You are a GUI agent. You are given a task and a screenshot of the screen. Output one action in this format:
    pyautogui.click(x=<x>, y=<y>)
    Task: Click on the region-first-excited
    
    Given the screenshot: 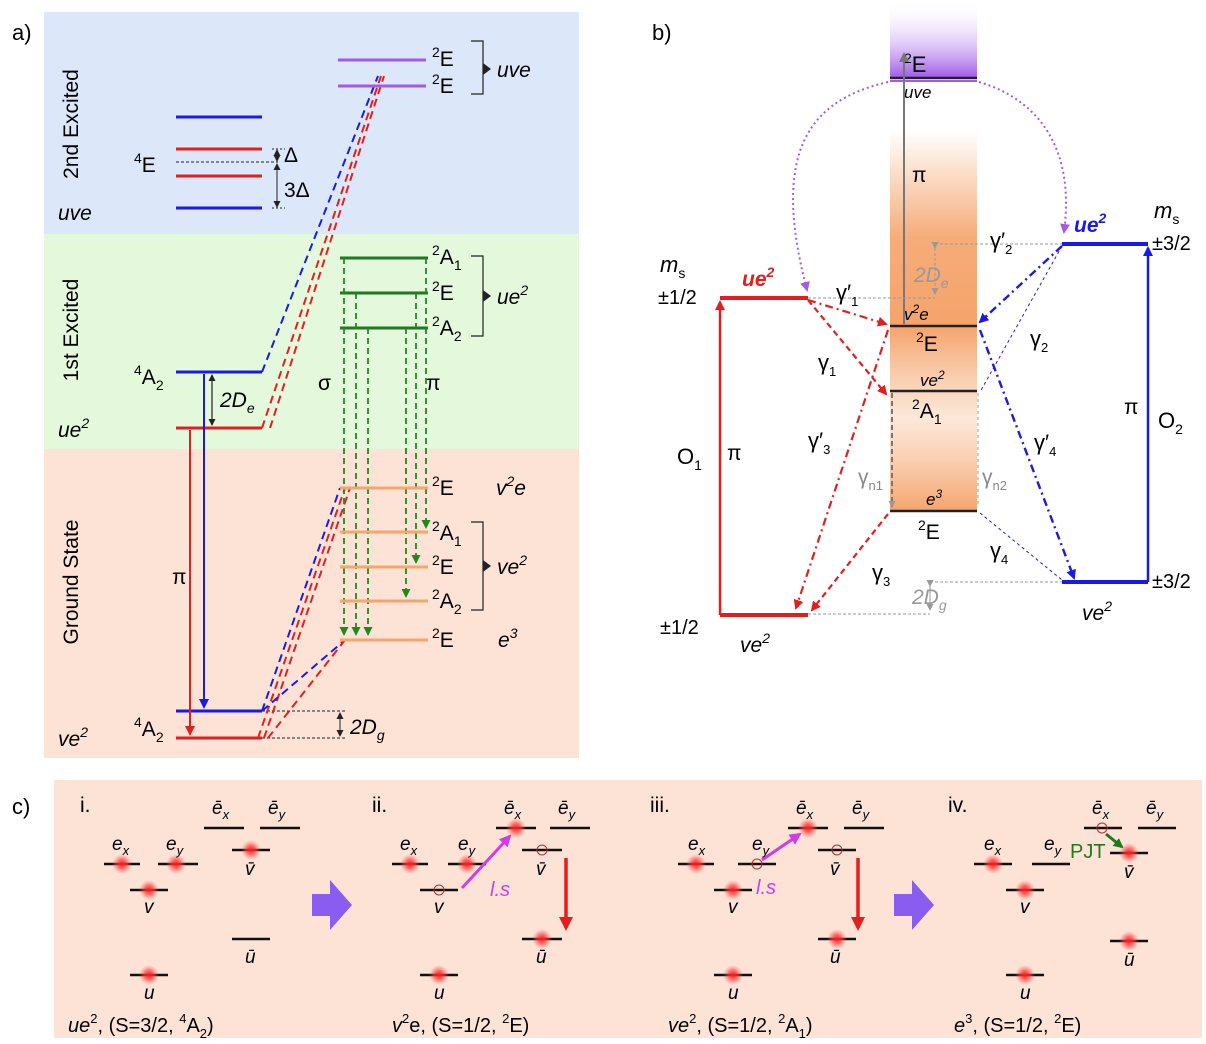 What is the action you would take?
    pyautogui.click(x=311, y=341)
    